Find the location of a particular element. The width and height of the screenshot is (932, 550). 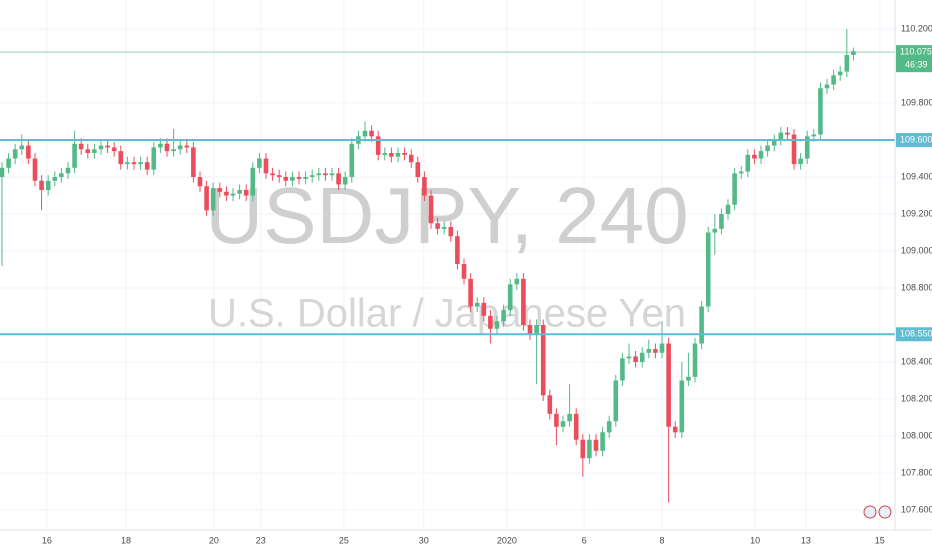

x-tick-label: 15 is located at coordinates (880, 540).